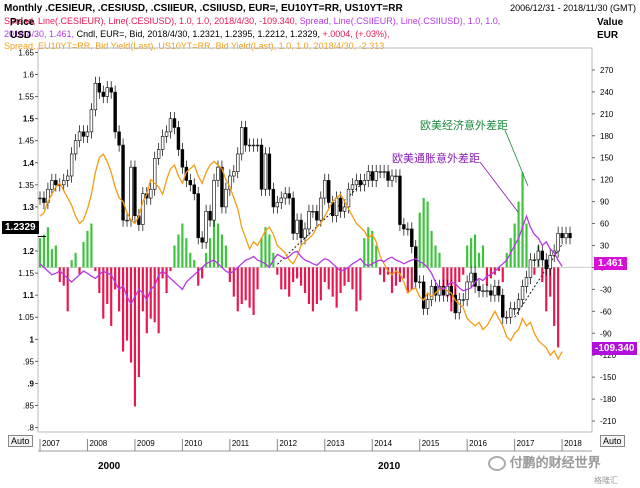 The height and width of the screenshot is (488, 640). I want to click on left-axis-label-usd: USD, so click(21, 35).